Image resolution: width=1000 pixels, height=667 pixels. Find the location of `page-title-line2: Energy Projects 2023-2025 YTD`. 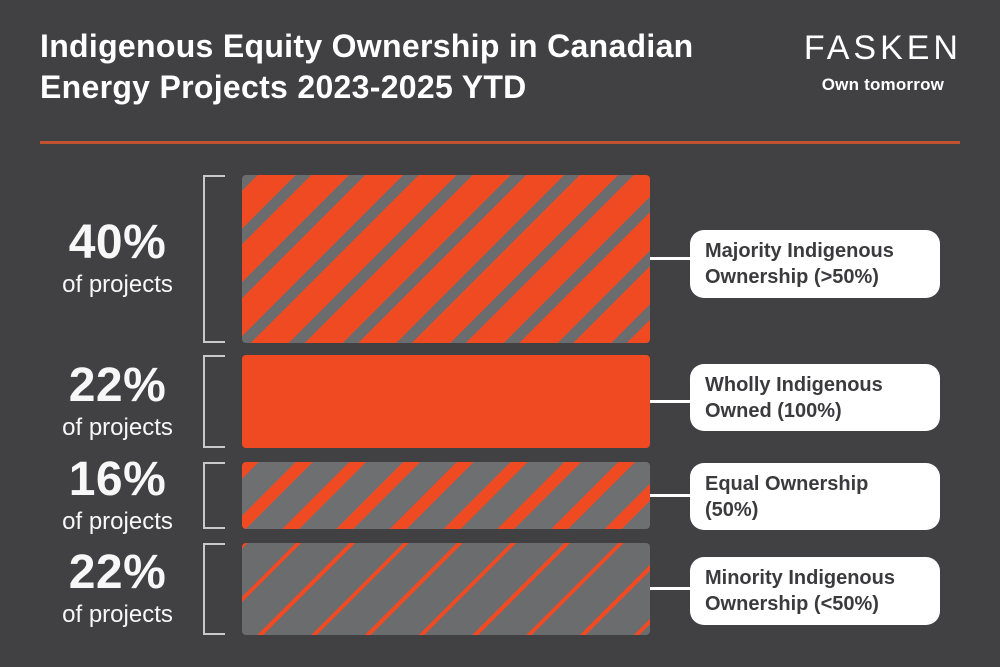

page-title-line2: Energy Projects 2023-2025 YTD is located at coordinates (283, 87).